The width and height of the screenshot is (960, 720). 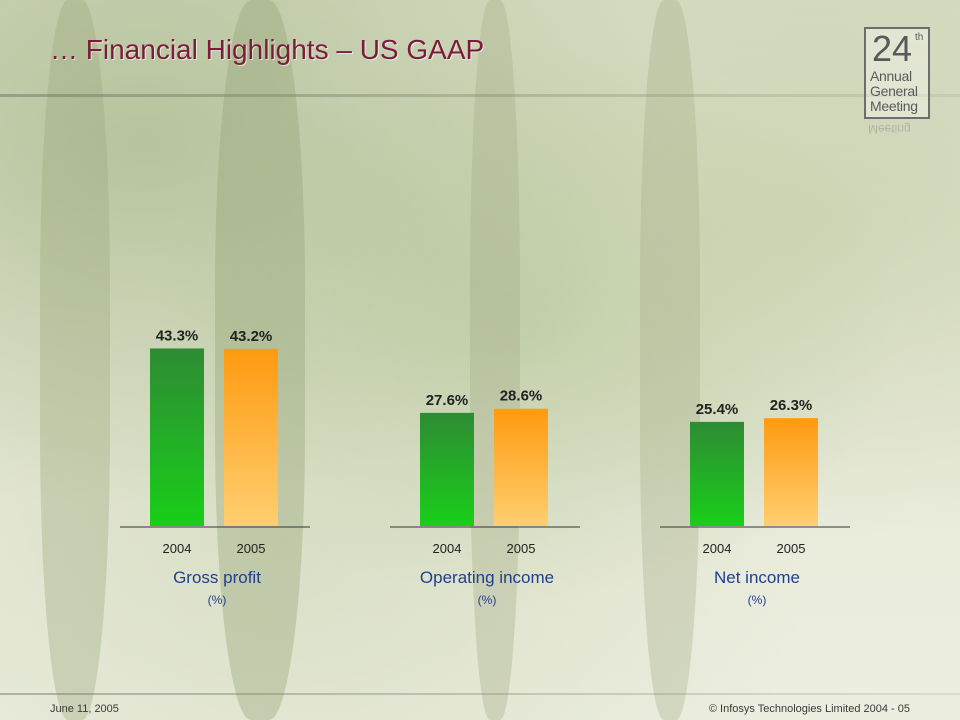 What do you see at coordinates (717, 409) in the screenshot?
I see `bar-value-label: 25.4%` at bounding box center [717, 409].